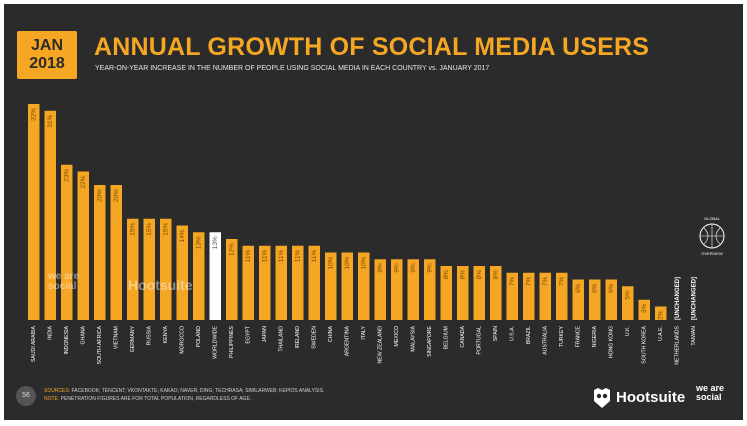  What do you see at coordinates (83, 181) in the screenshot?
I see `bar-value-label: 22%` at bounding box center [83, 181].